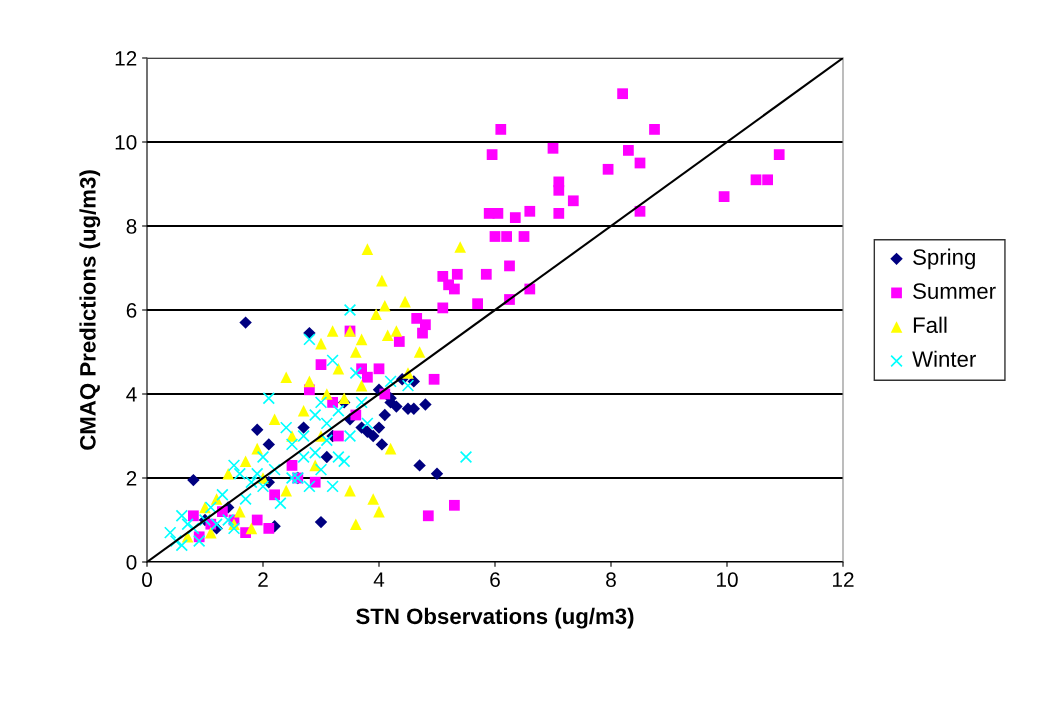  Describe the element at coordinates (944, 259) in the screenshot. I see `legend-label: Spring` at that location.